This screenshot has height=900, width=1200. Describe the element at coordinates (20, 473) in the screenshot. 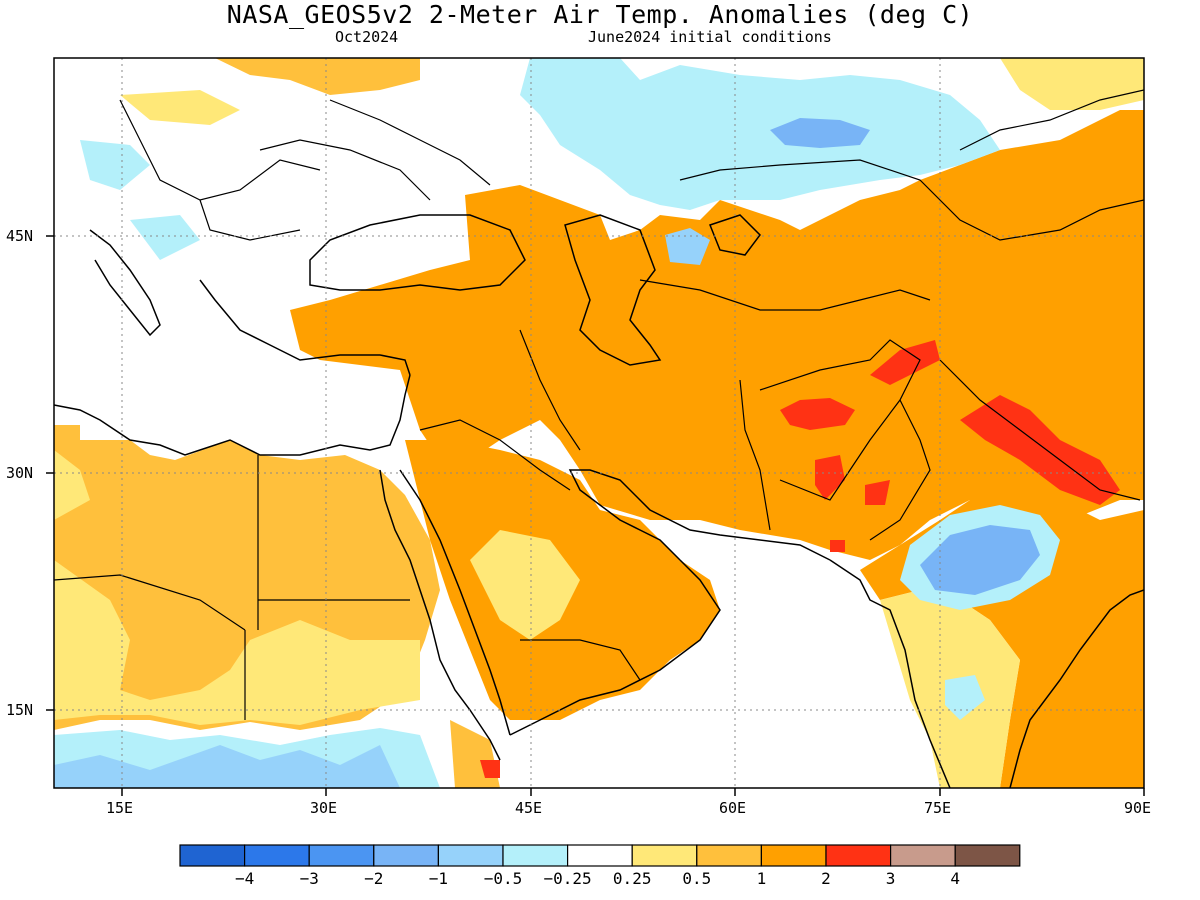

I see `lat-label: 30N` at that location.